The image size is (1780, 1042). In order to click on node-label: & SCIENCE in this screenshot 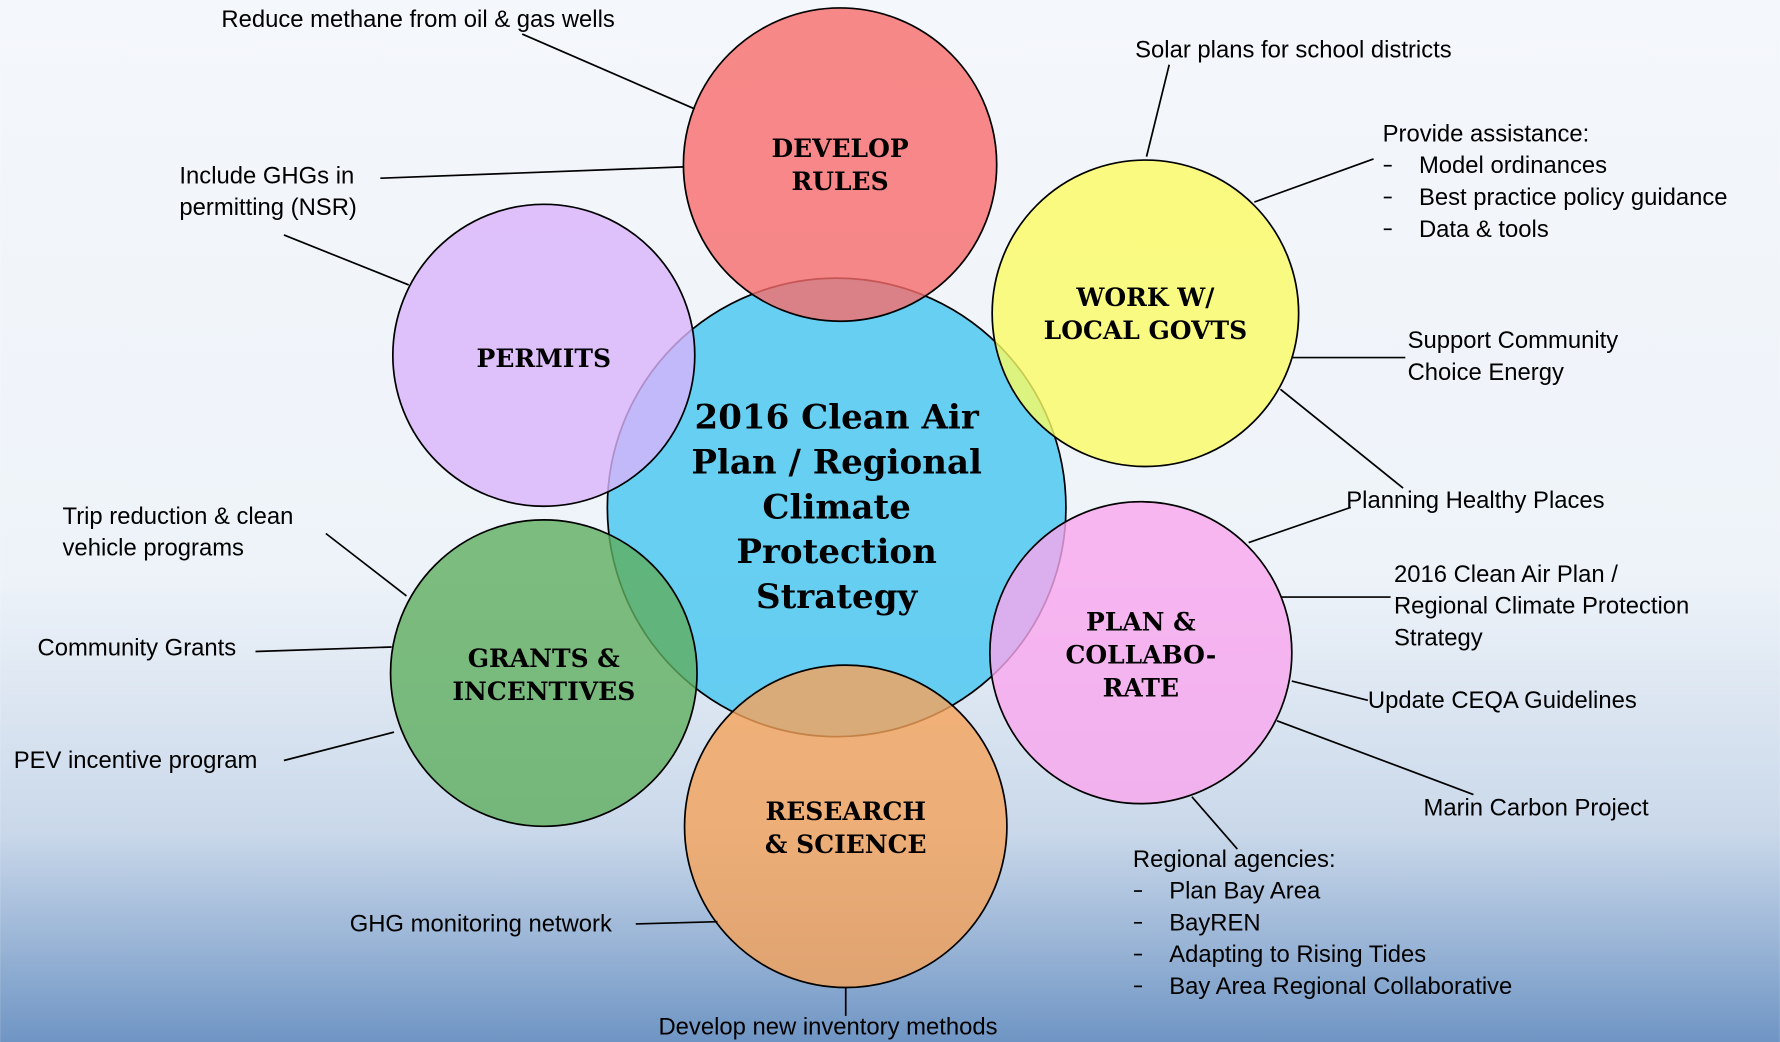, I will do `click(846, 844)`.